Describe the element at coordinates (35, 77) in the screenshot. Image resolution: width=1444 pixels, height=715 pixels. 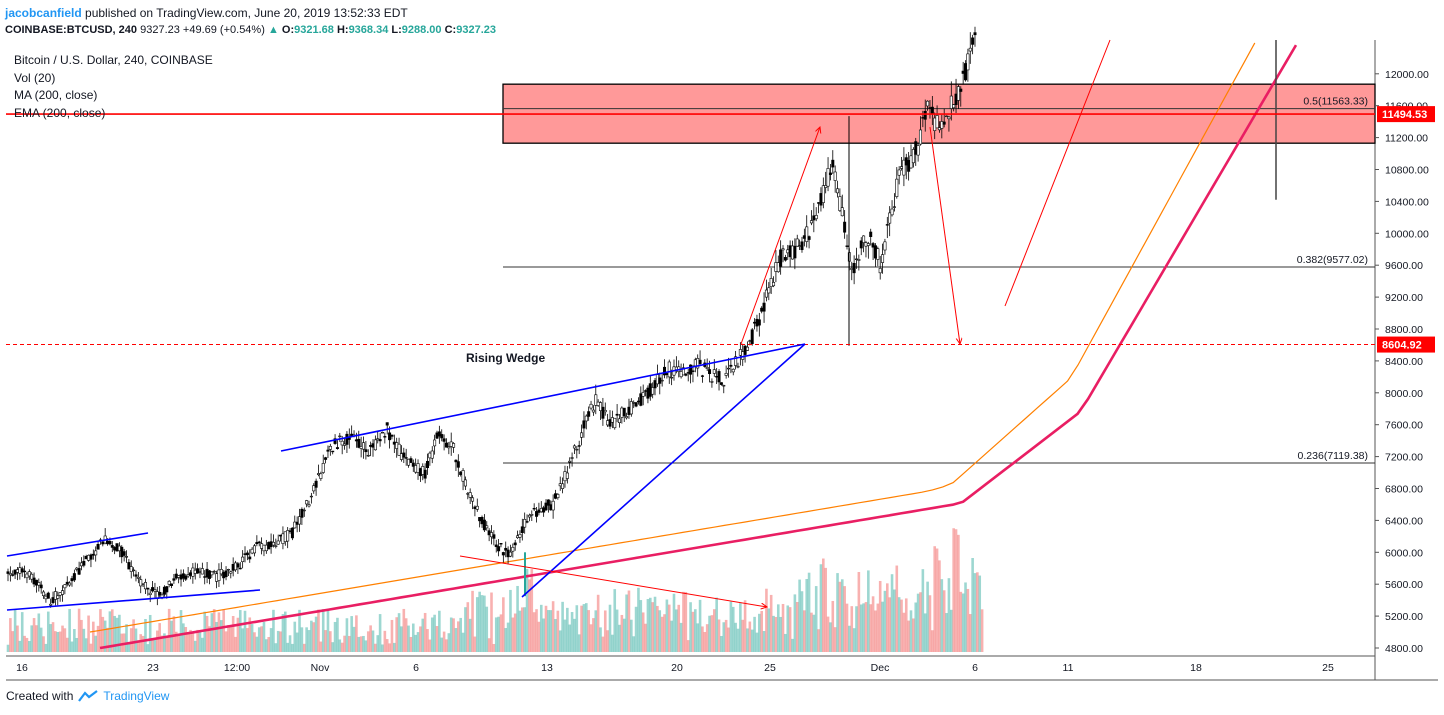
I see `legend-volume: Vol (20)` at that location.